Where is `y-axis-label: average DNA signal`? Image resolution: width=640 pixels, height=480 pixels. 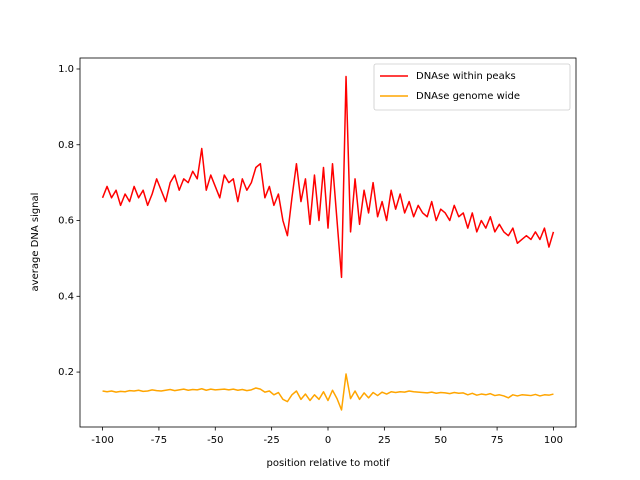
y-axis-label: average DNA signal is located at coordinates (35, 242).